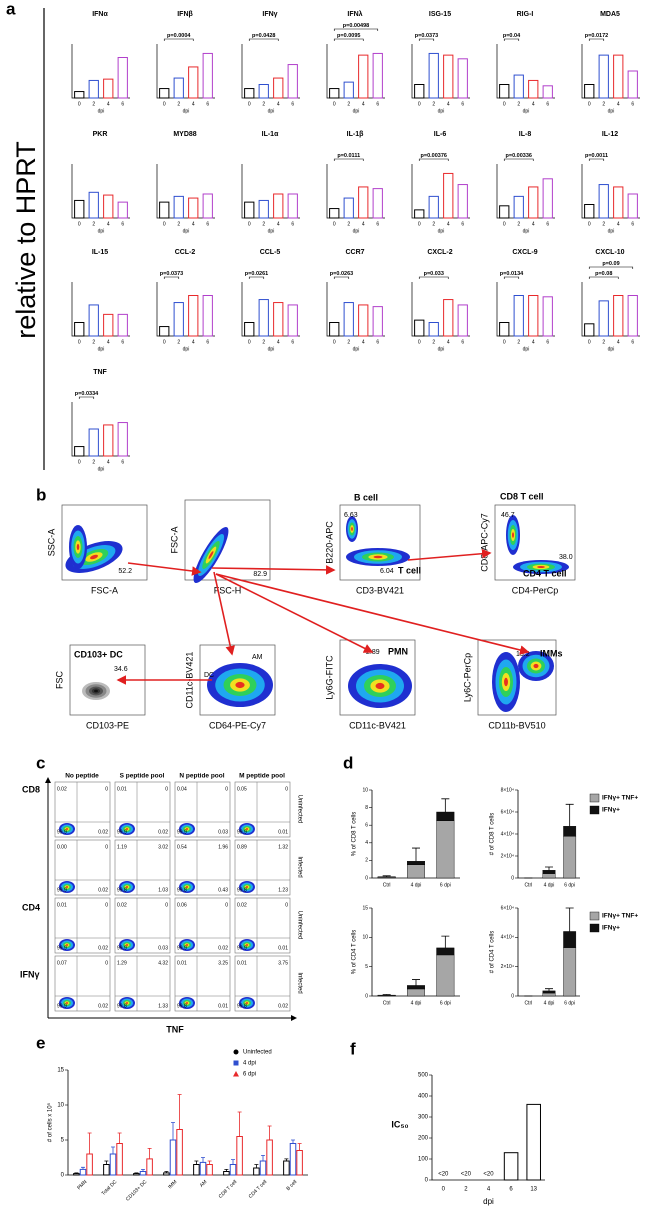 This screenshot has height=1225, width=650. What do you see at coordinates (283, 847) in the screenshot?
I see `quadrant-value: 1.32` at bounding box center [283, 847].